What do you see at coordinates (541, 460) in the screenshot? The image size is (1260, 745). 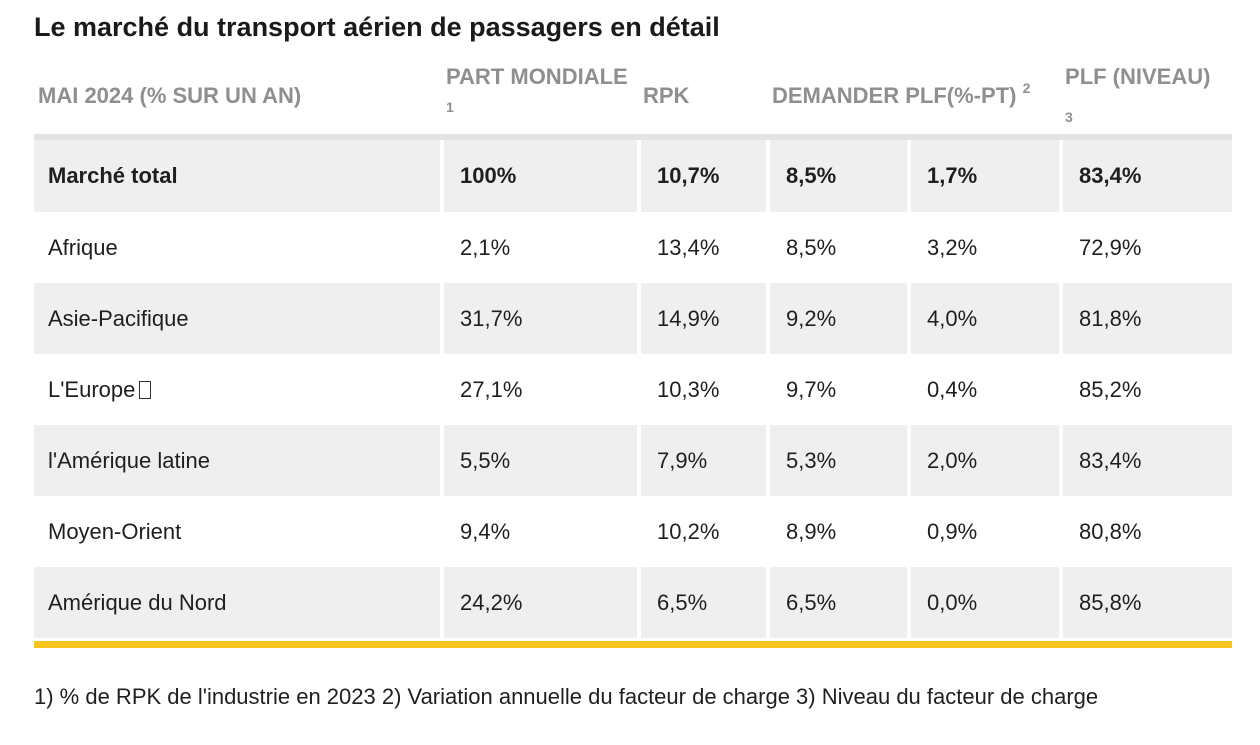 I see `cell-part-mondiale: 5,5%` at bounding box center [541, 460].